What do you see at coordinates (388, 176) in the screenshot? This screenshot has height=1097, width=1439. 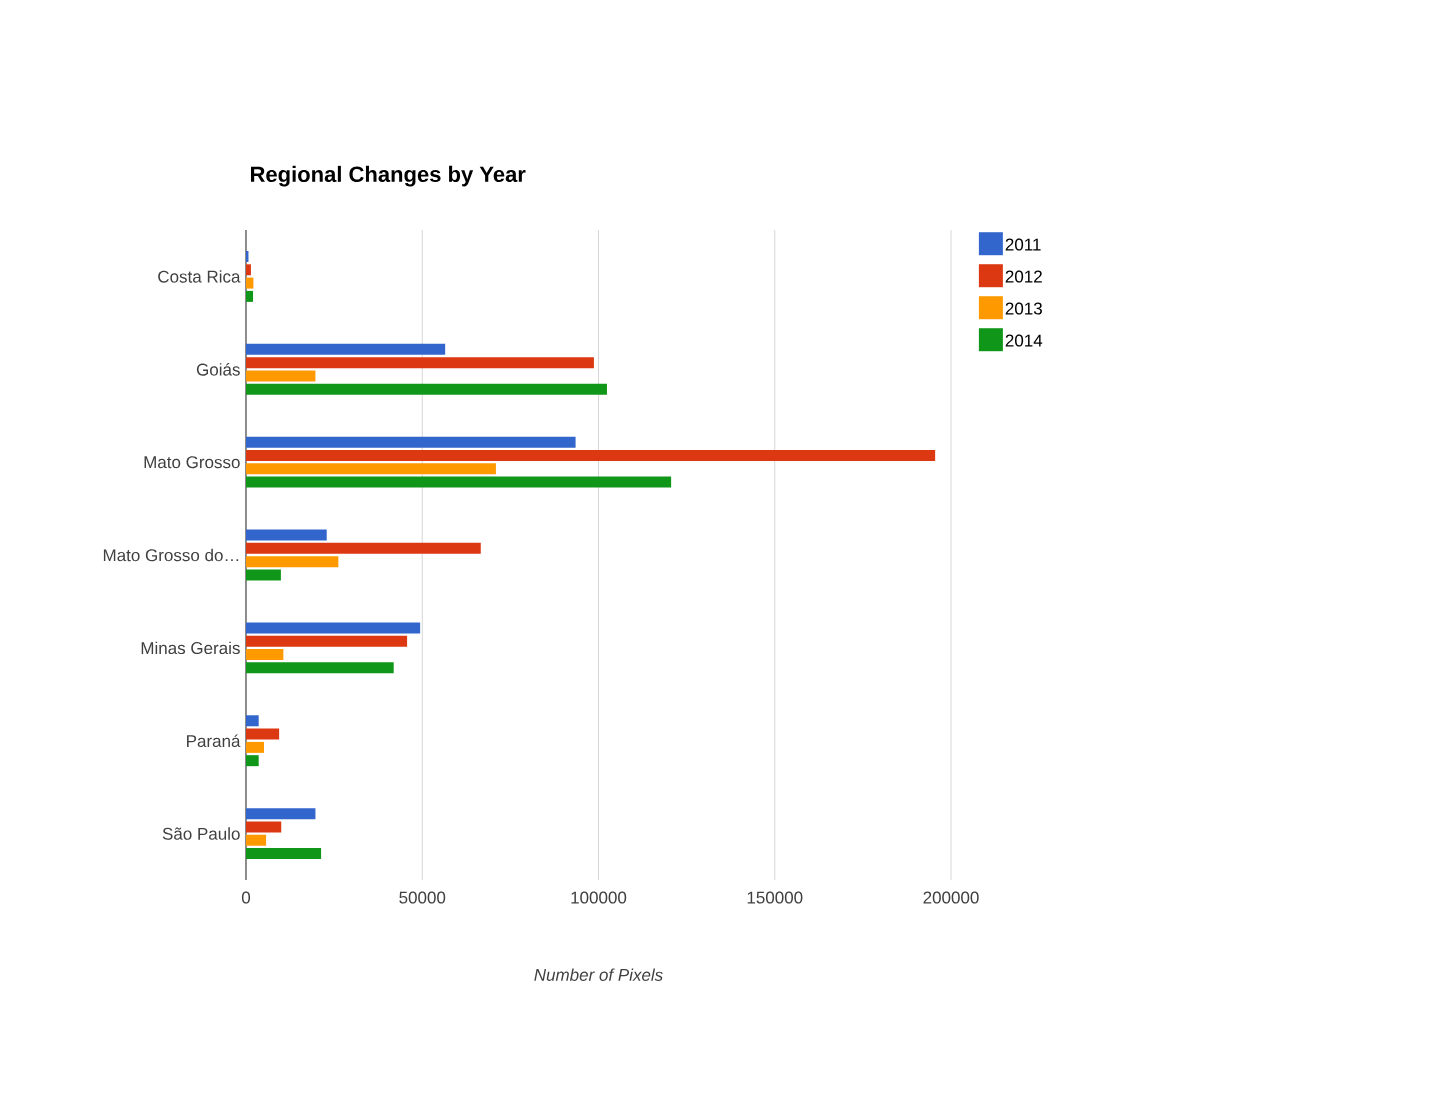 I see `chart-title: Regional Changes by Year` at bounding box center [388, 176].